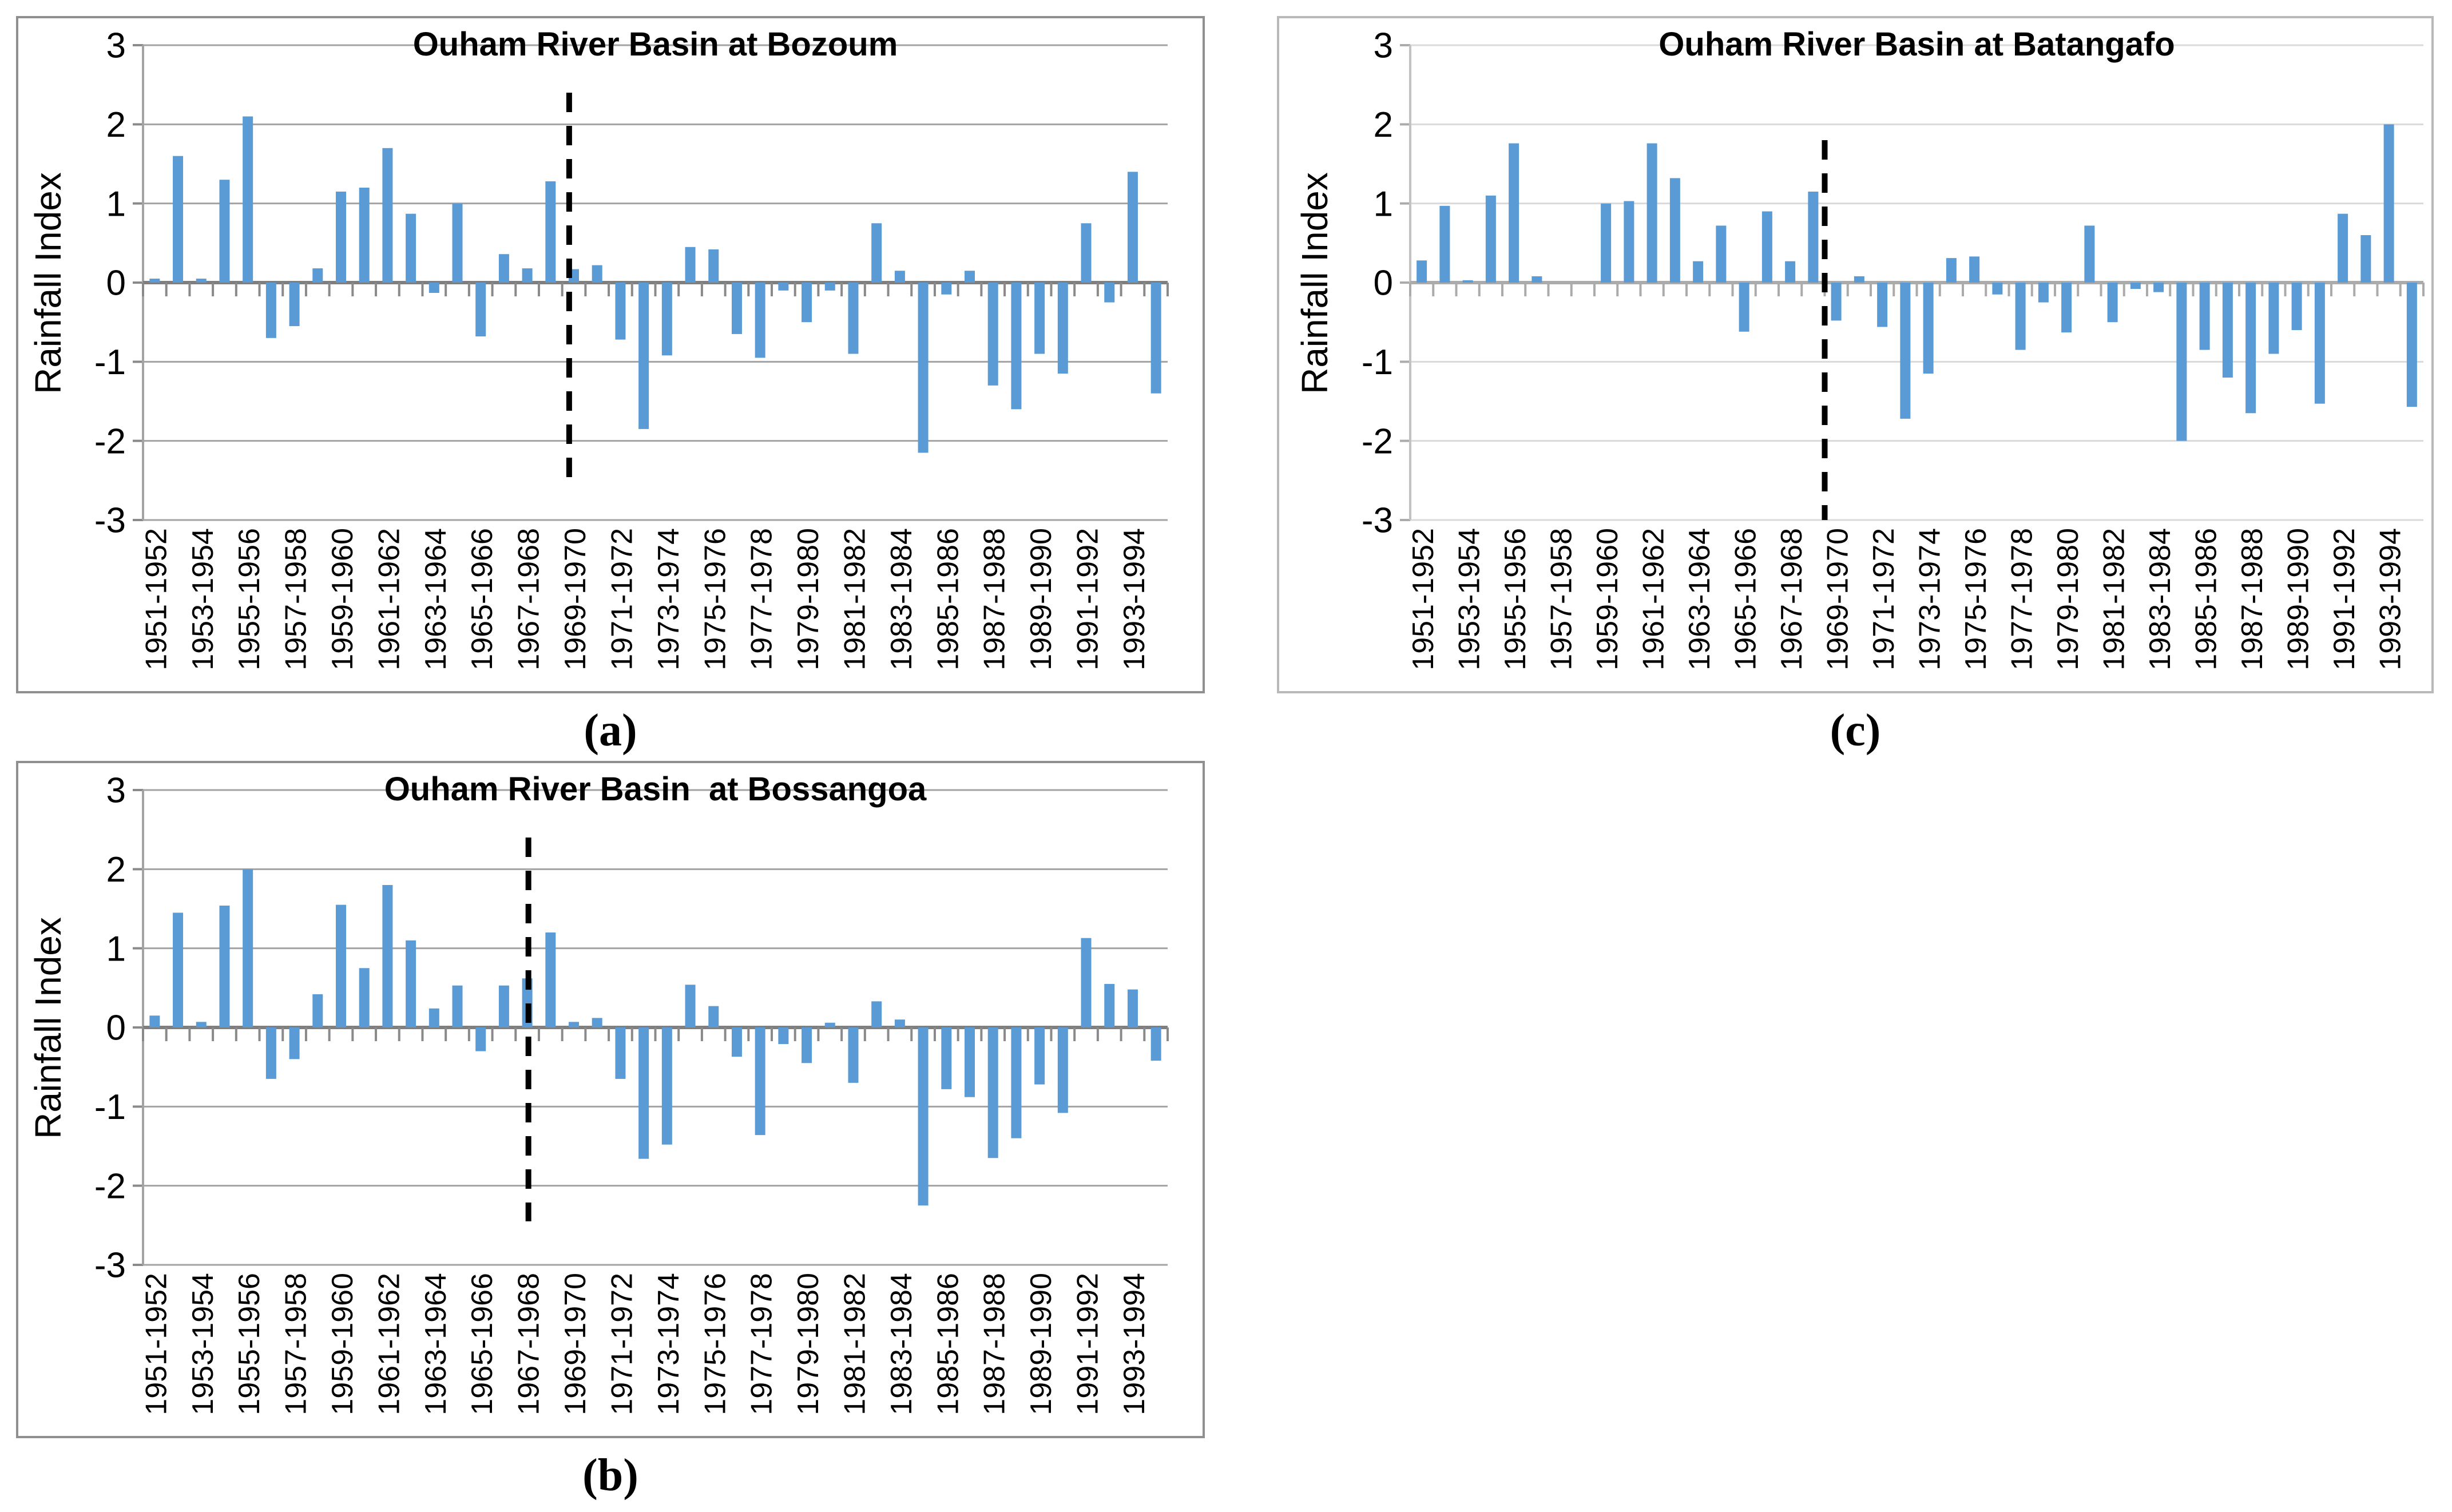 The width and height of the screenshot is (2452, 1512). I want to click on y-tick-label: -2, so click(1377, 441).